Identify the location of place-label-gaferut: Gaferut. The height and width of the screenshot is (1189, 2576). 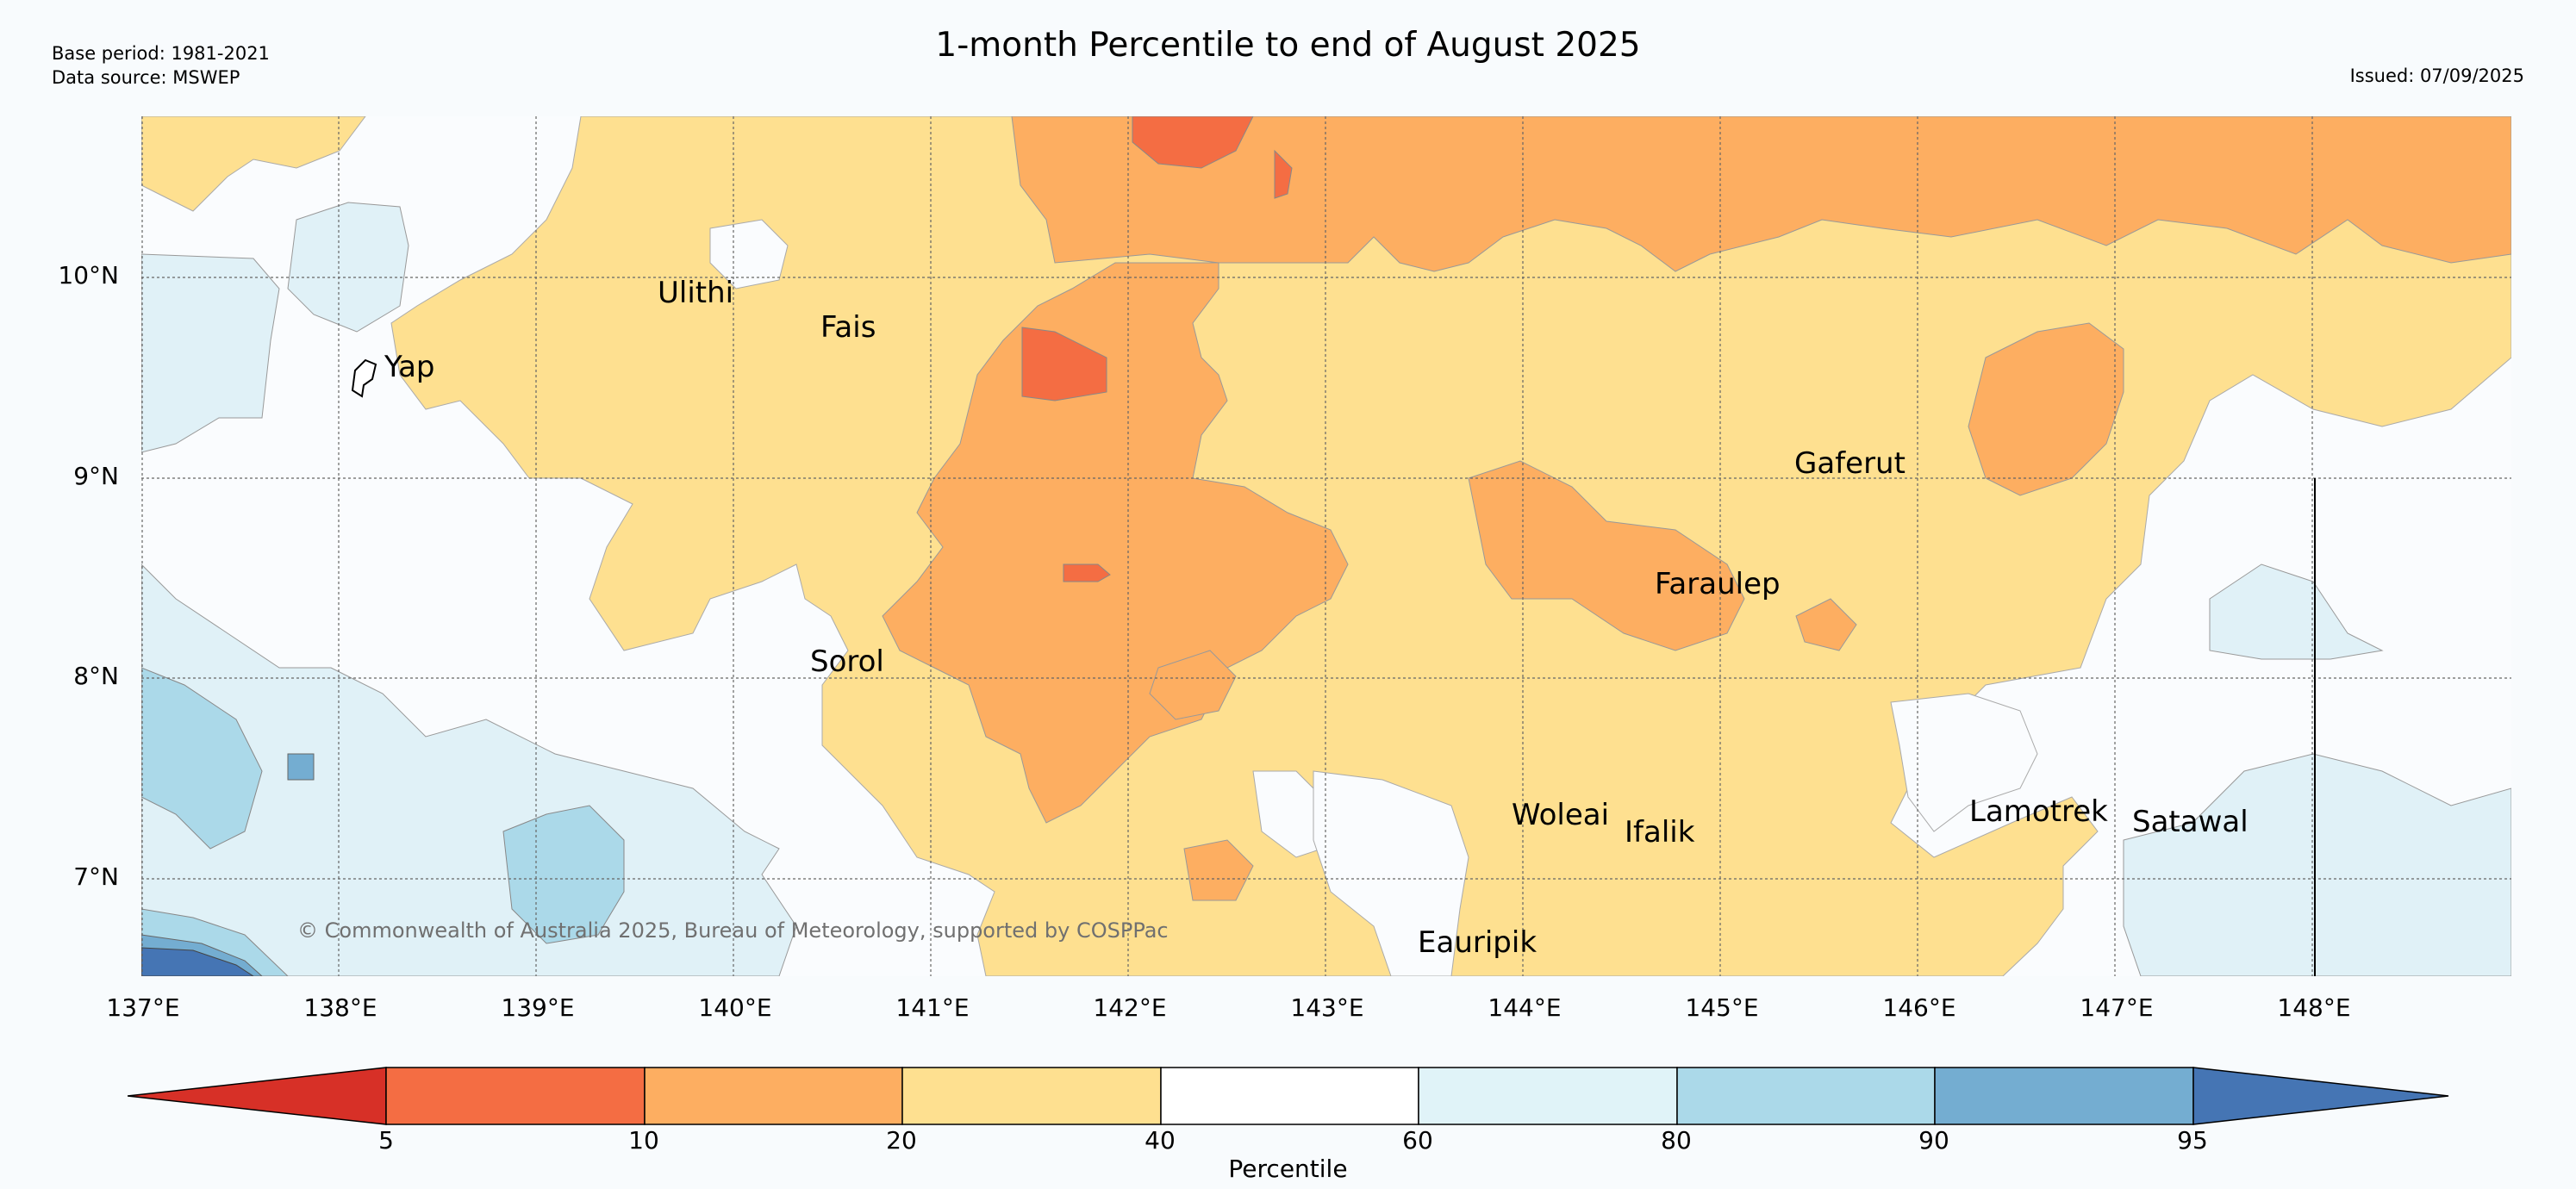
(1849, 464).